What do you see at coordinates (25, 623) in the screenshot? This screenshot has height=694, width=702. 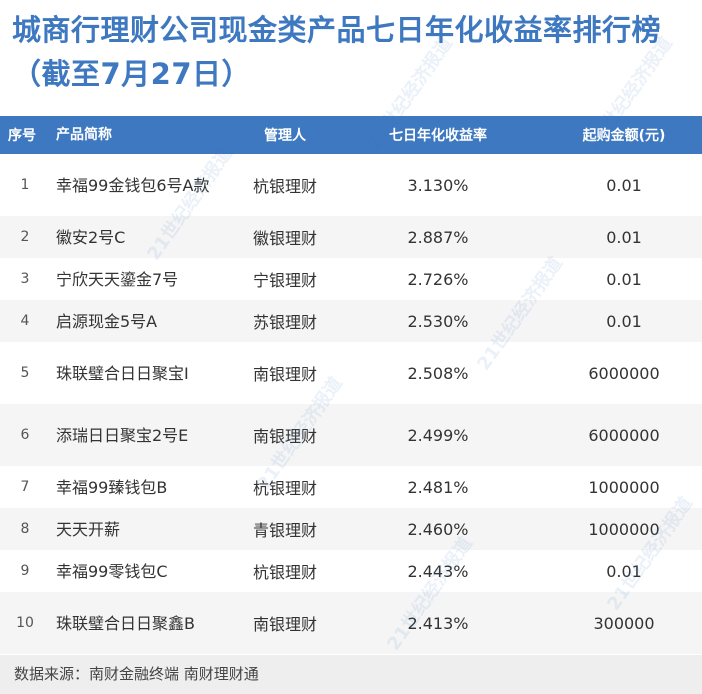 I see `row-index: 10` at bounding box center [25, 623].